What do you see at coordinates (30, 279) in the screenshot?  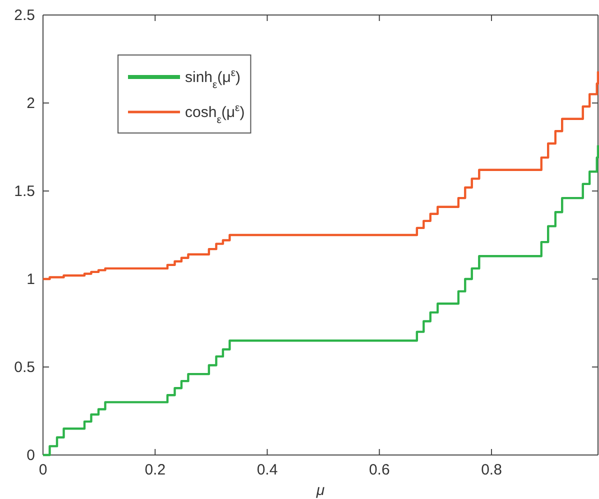 I see `y-tick-label: 1` at bounding box center [30, 279].